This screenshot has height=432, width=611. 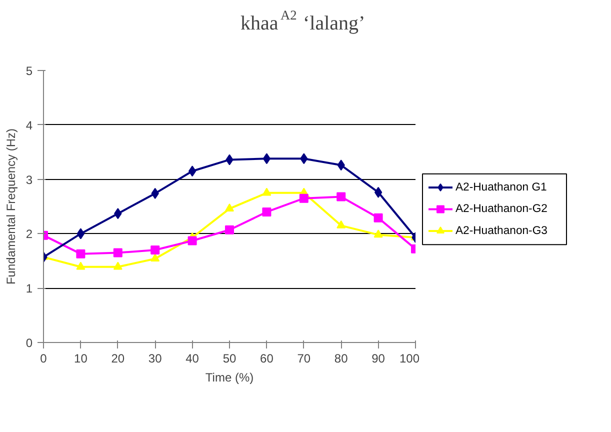 I want to click on legend-label: A2-Huathanon-G2, so click(x=502, y=209).